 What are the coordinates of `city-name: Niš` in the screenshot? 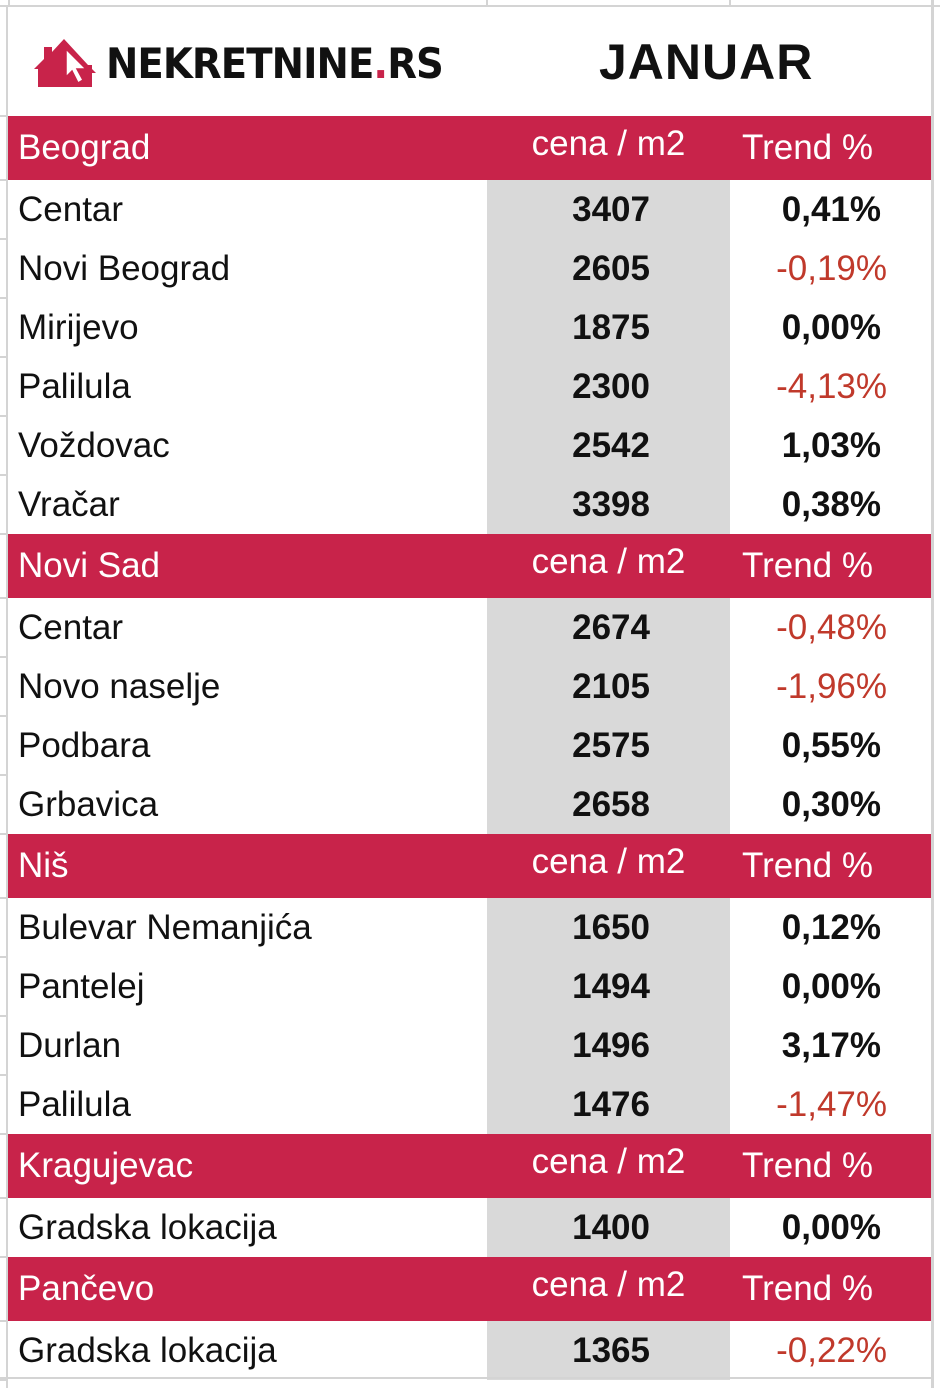 It's located at (43, 865).